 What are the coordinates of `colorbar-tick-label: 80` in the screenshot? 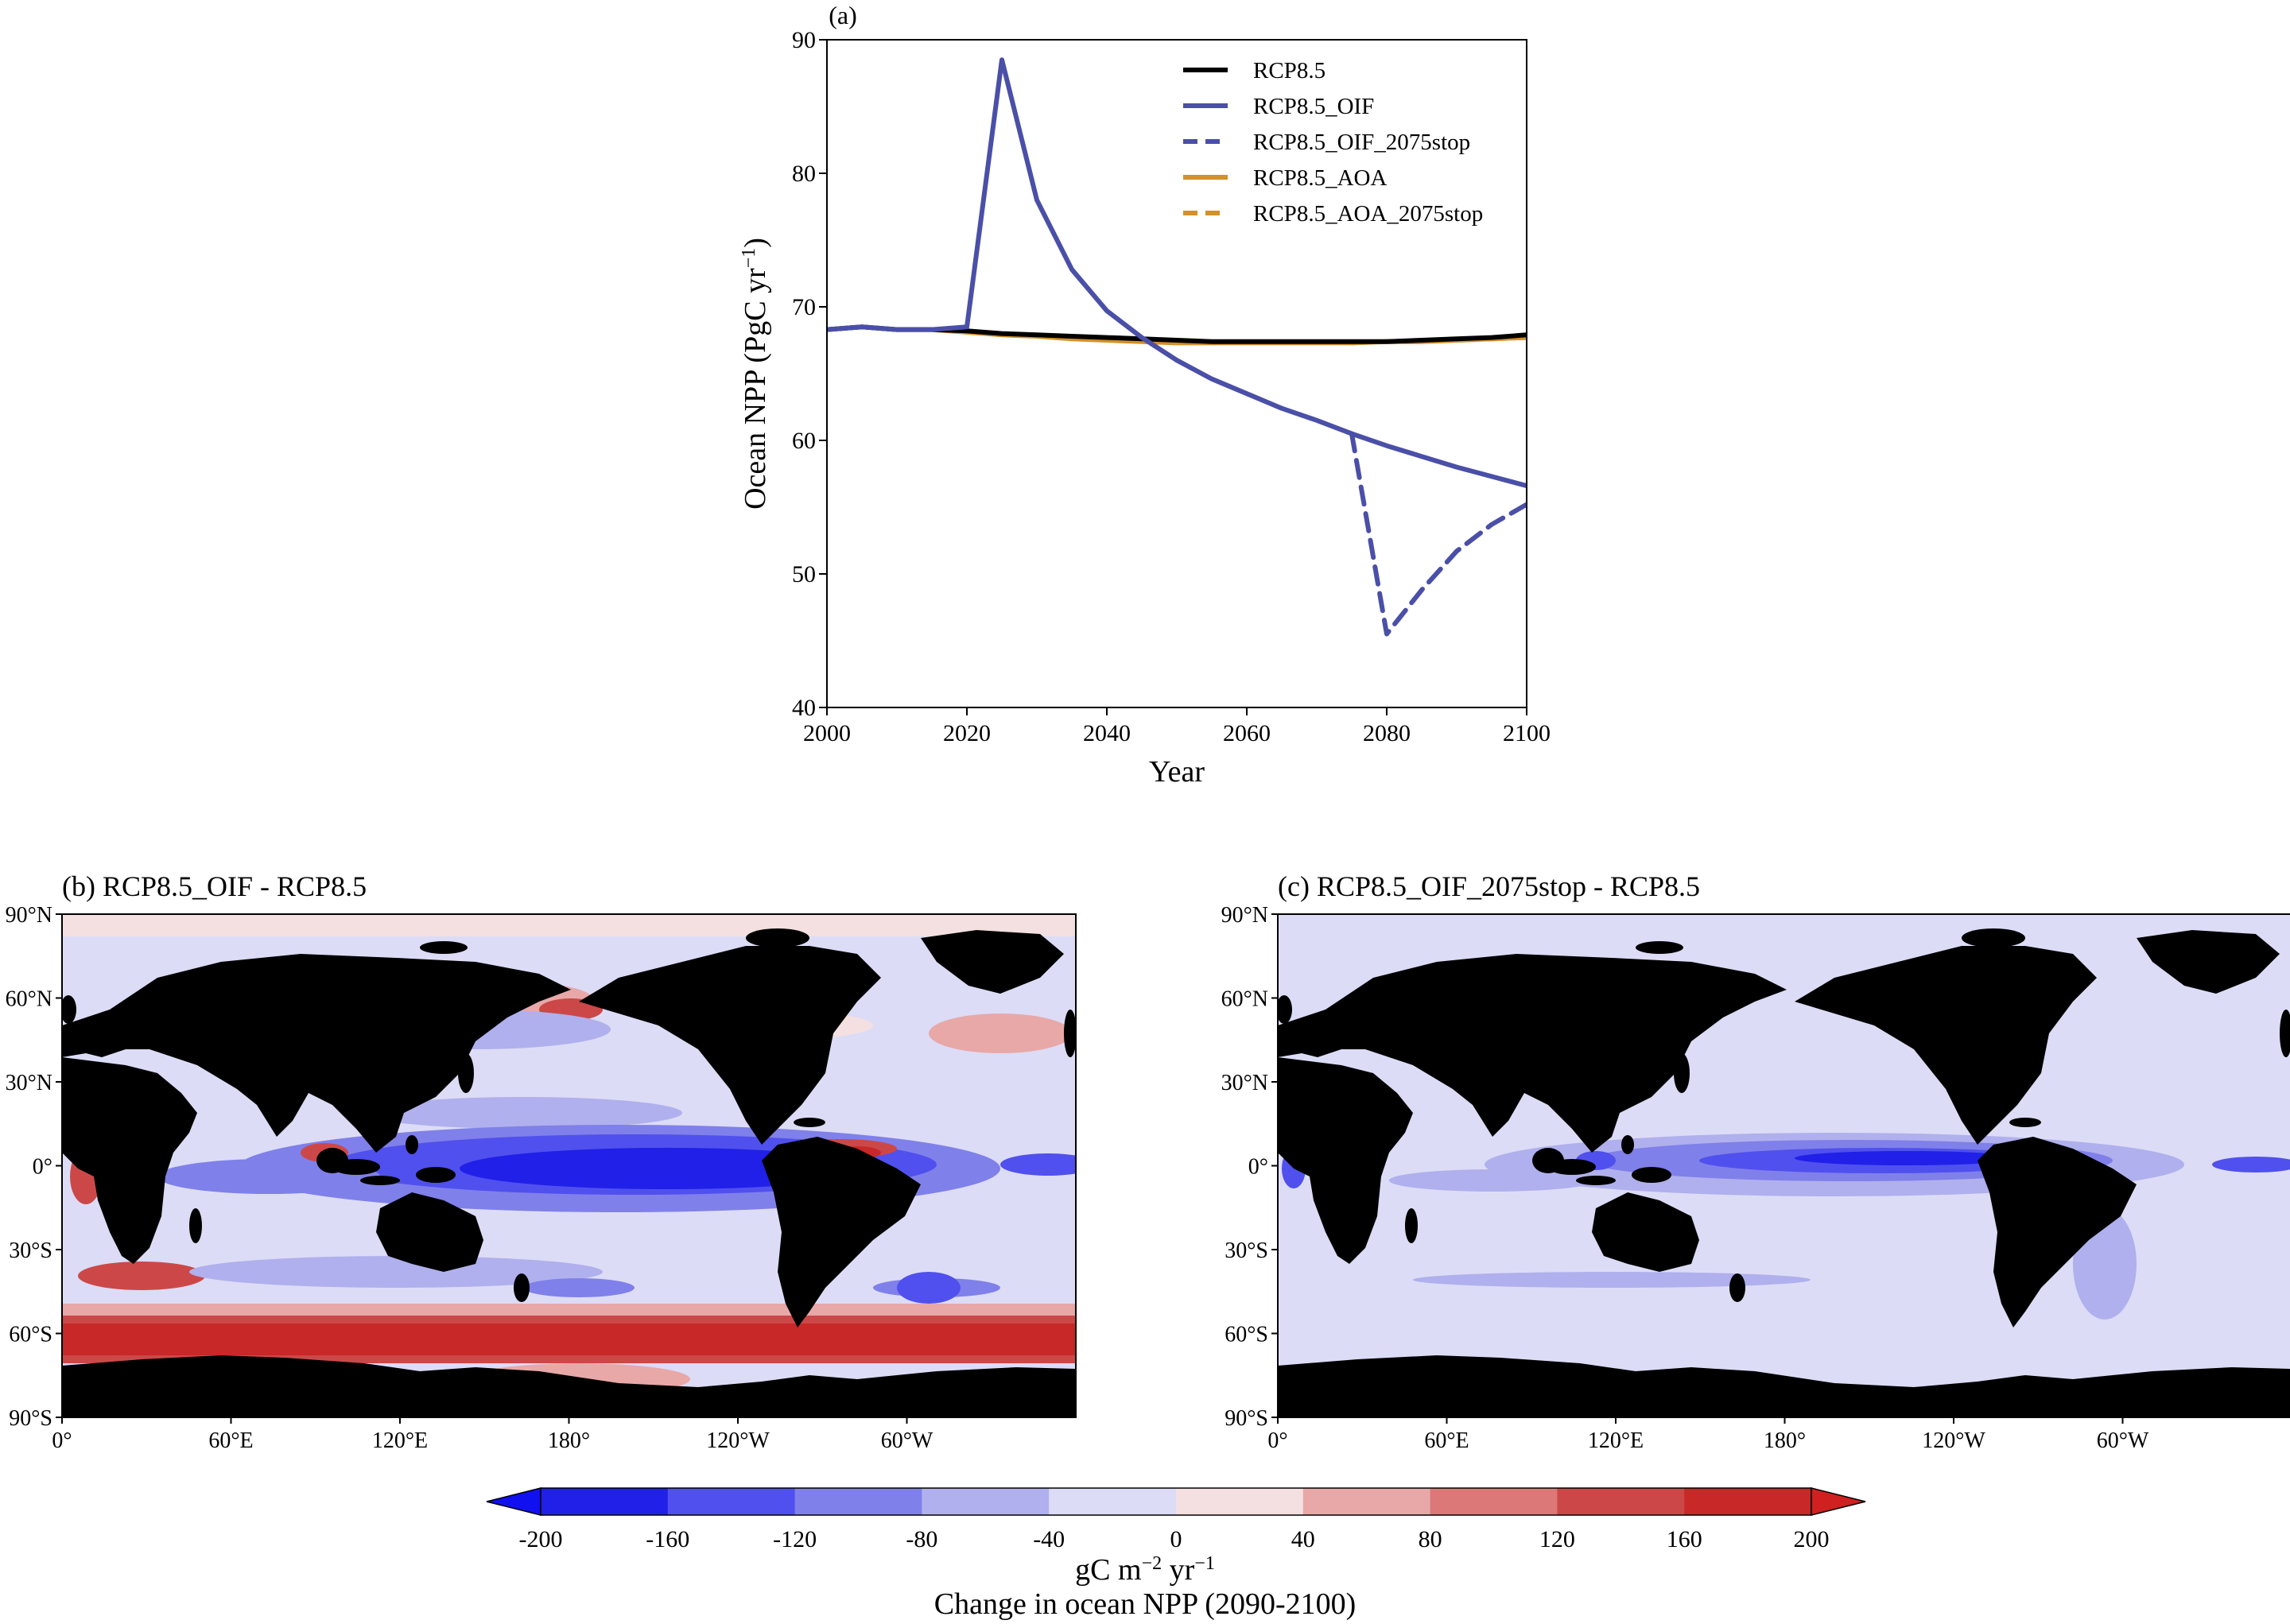 It's located at (1430, 1539).